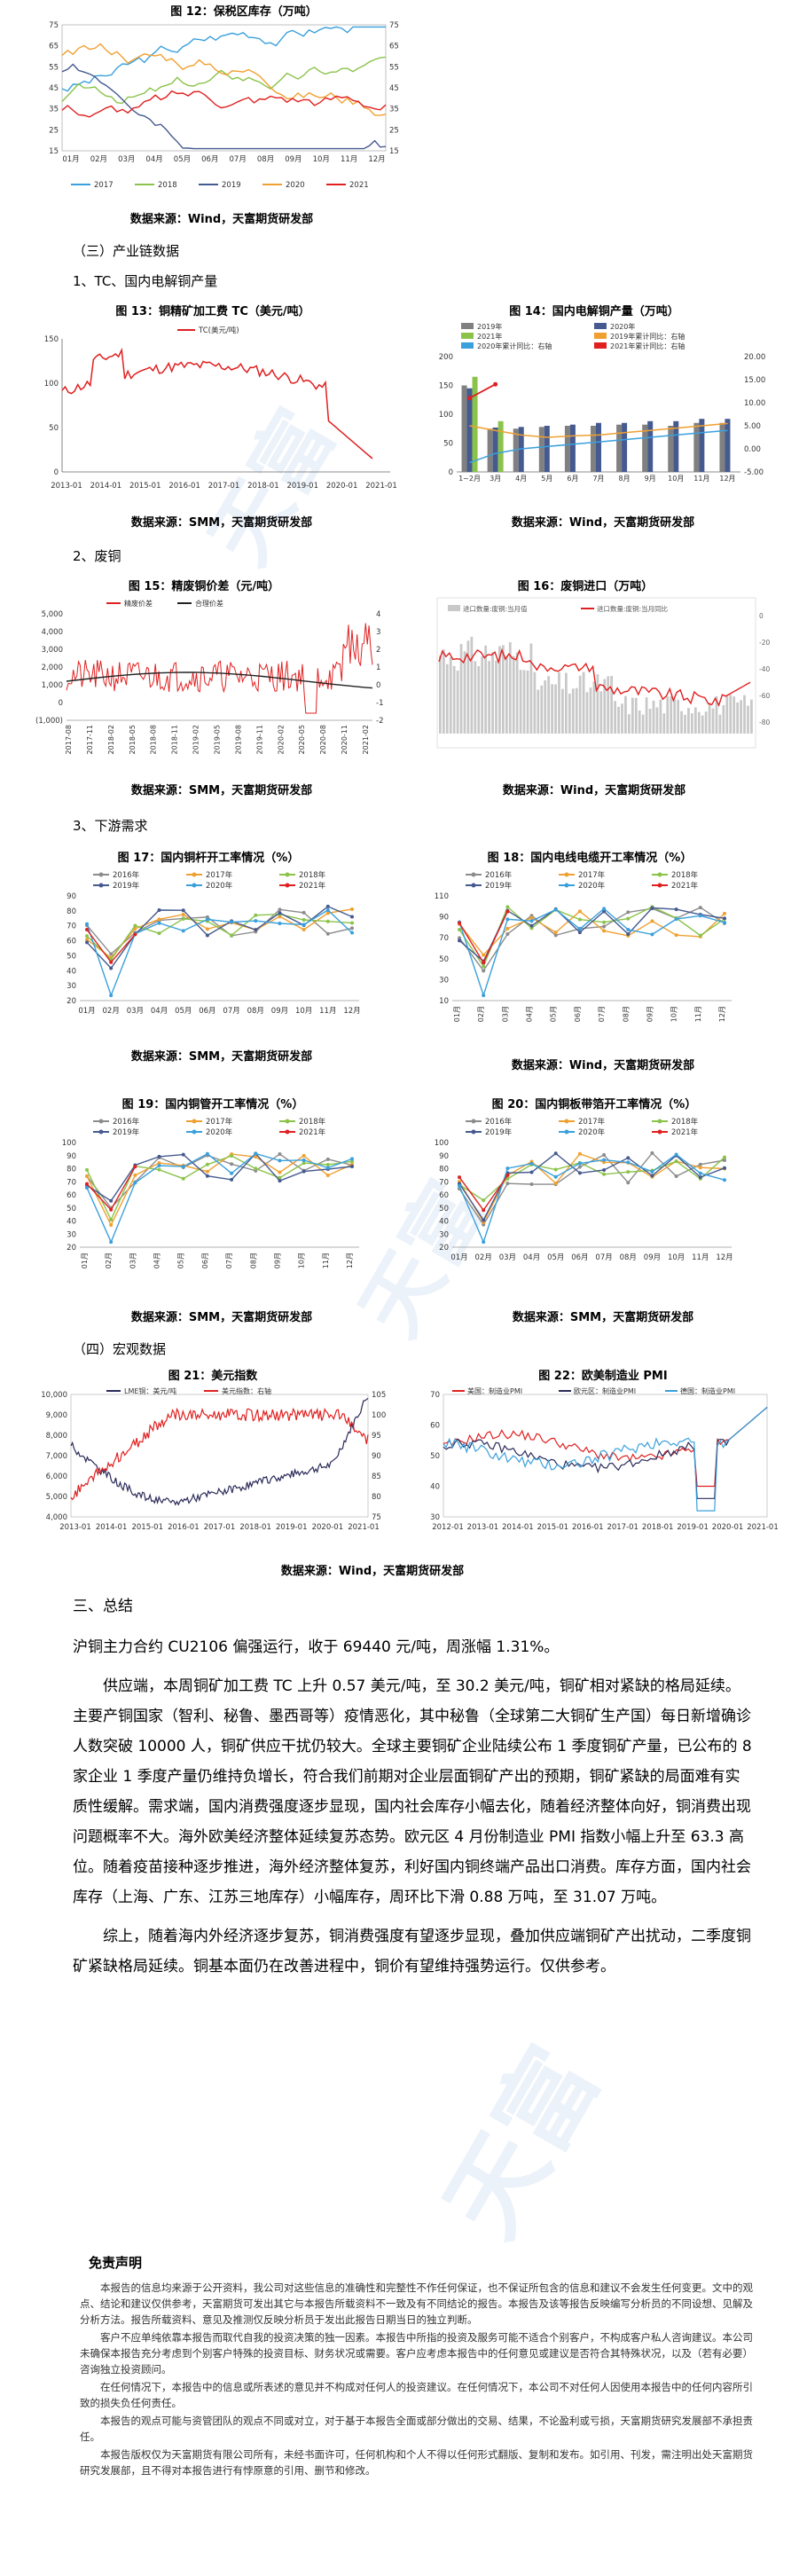 This screenshot has height=2576, width=799. Describe the element at coordinates (594, 1104) in the screenshot. I see `fig20-title: 图 20：国内铜板带箔开工率情况（%）` at that location.